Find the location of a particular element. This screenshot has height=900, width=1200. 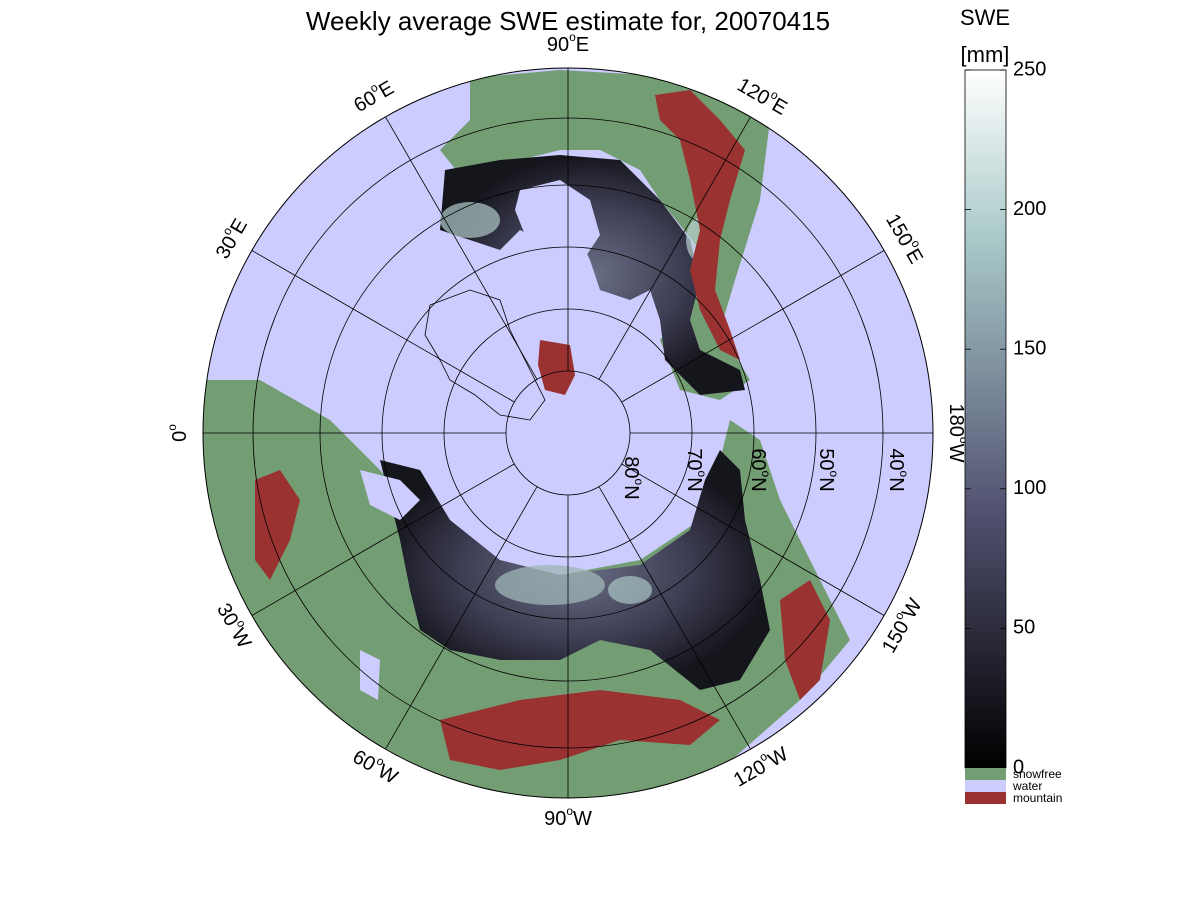

hudson-bay is located at coordinates (557, 222).